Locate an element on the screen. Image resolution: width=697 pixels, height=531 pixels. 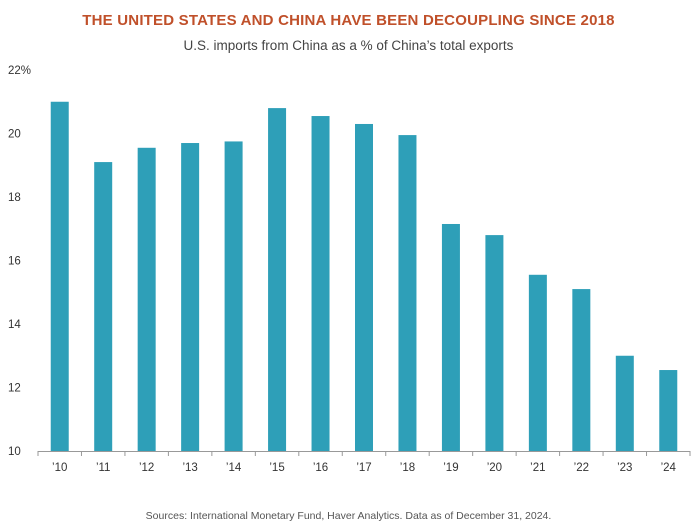
x-tick-label: ’20 is located at coordinates (494, 468).